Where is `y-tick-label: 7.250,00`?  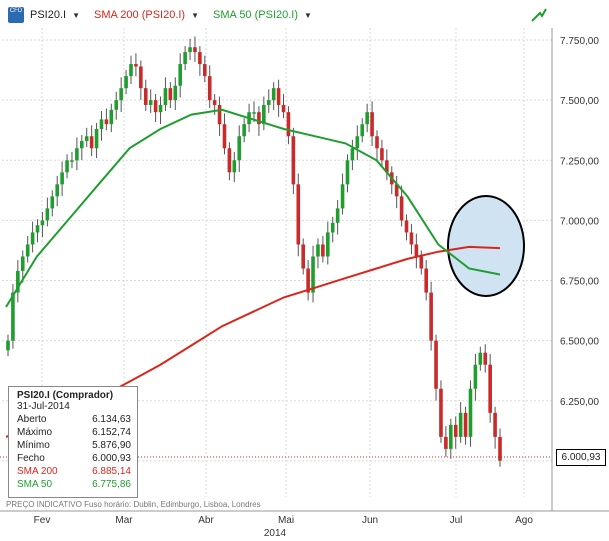
y-tick-label: 7.250,00 is located at coordinates (579, 161).